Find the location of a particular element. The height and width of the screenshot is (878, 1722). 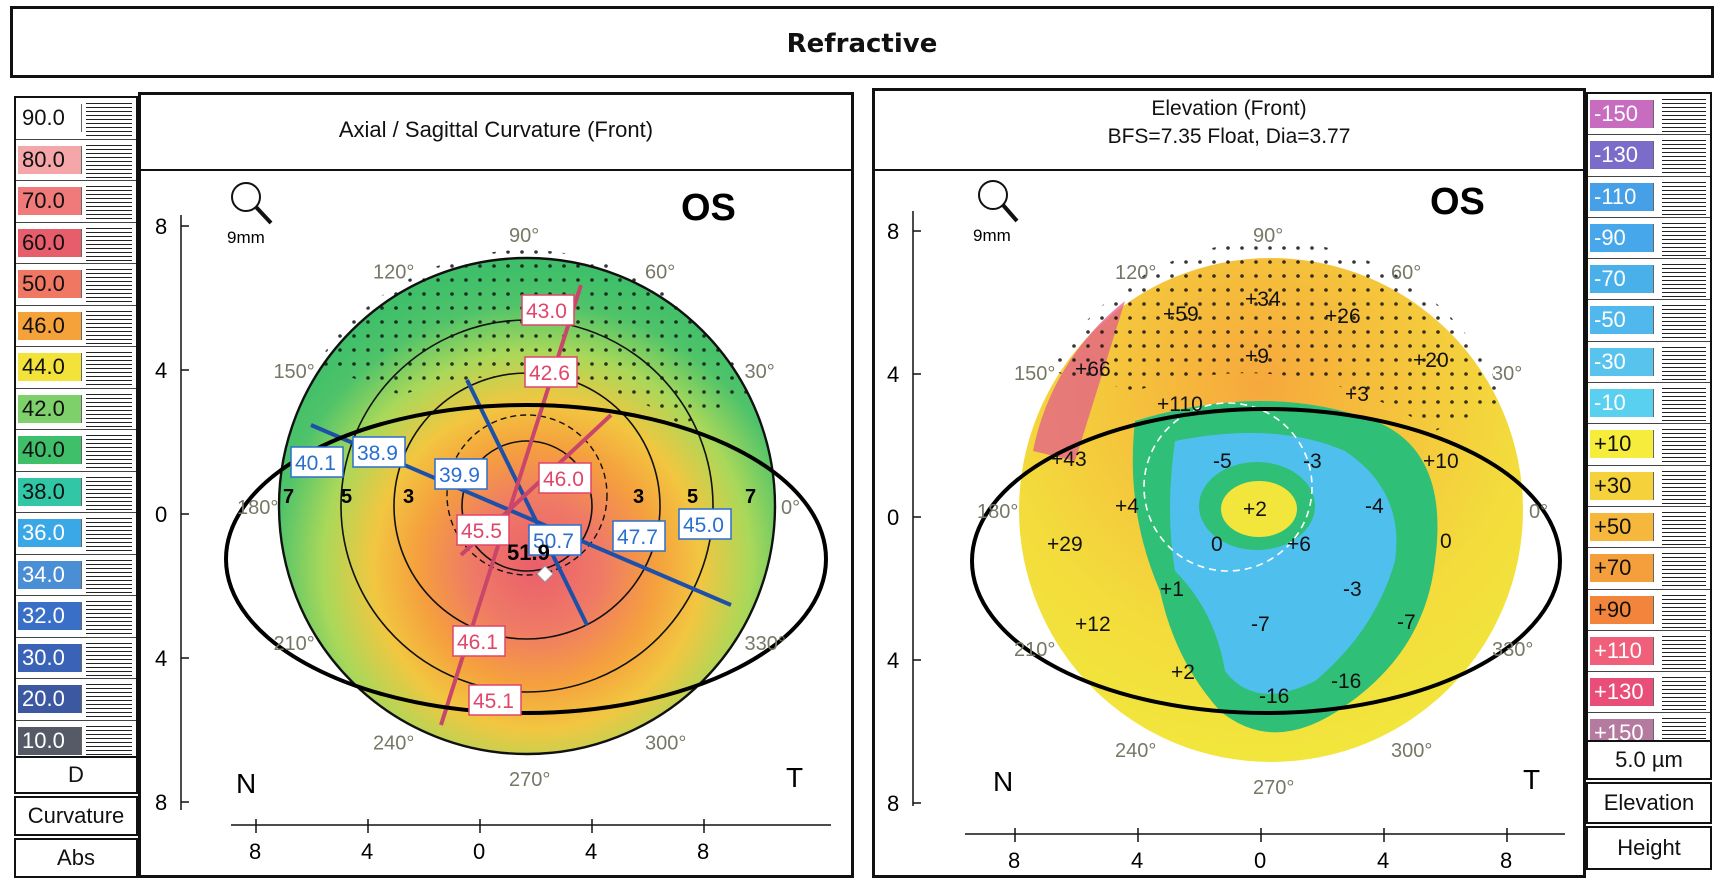

elevation-scale-step: +110 is located at coordinates (1649, 652).